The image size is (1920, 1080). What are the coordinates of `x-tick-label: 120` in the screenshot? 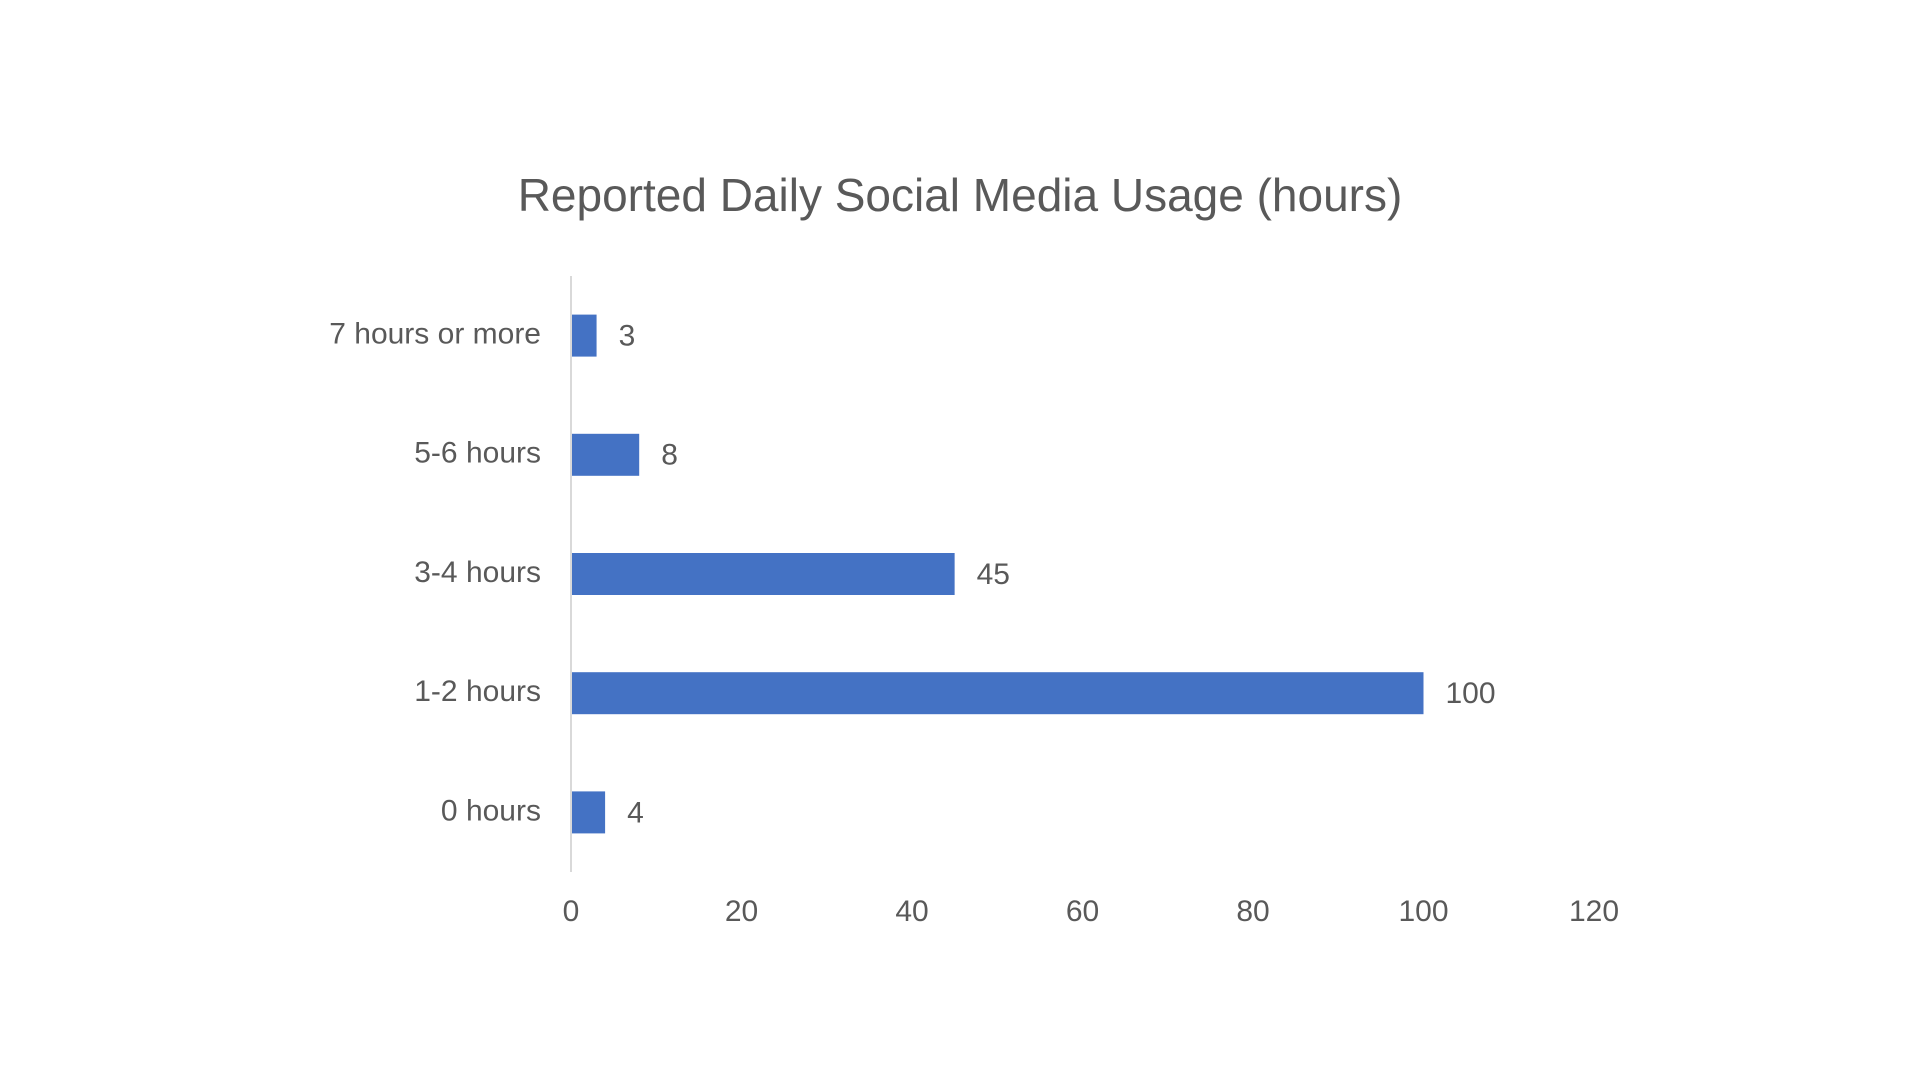 It's located at (1594, 911).